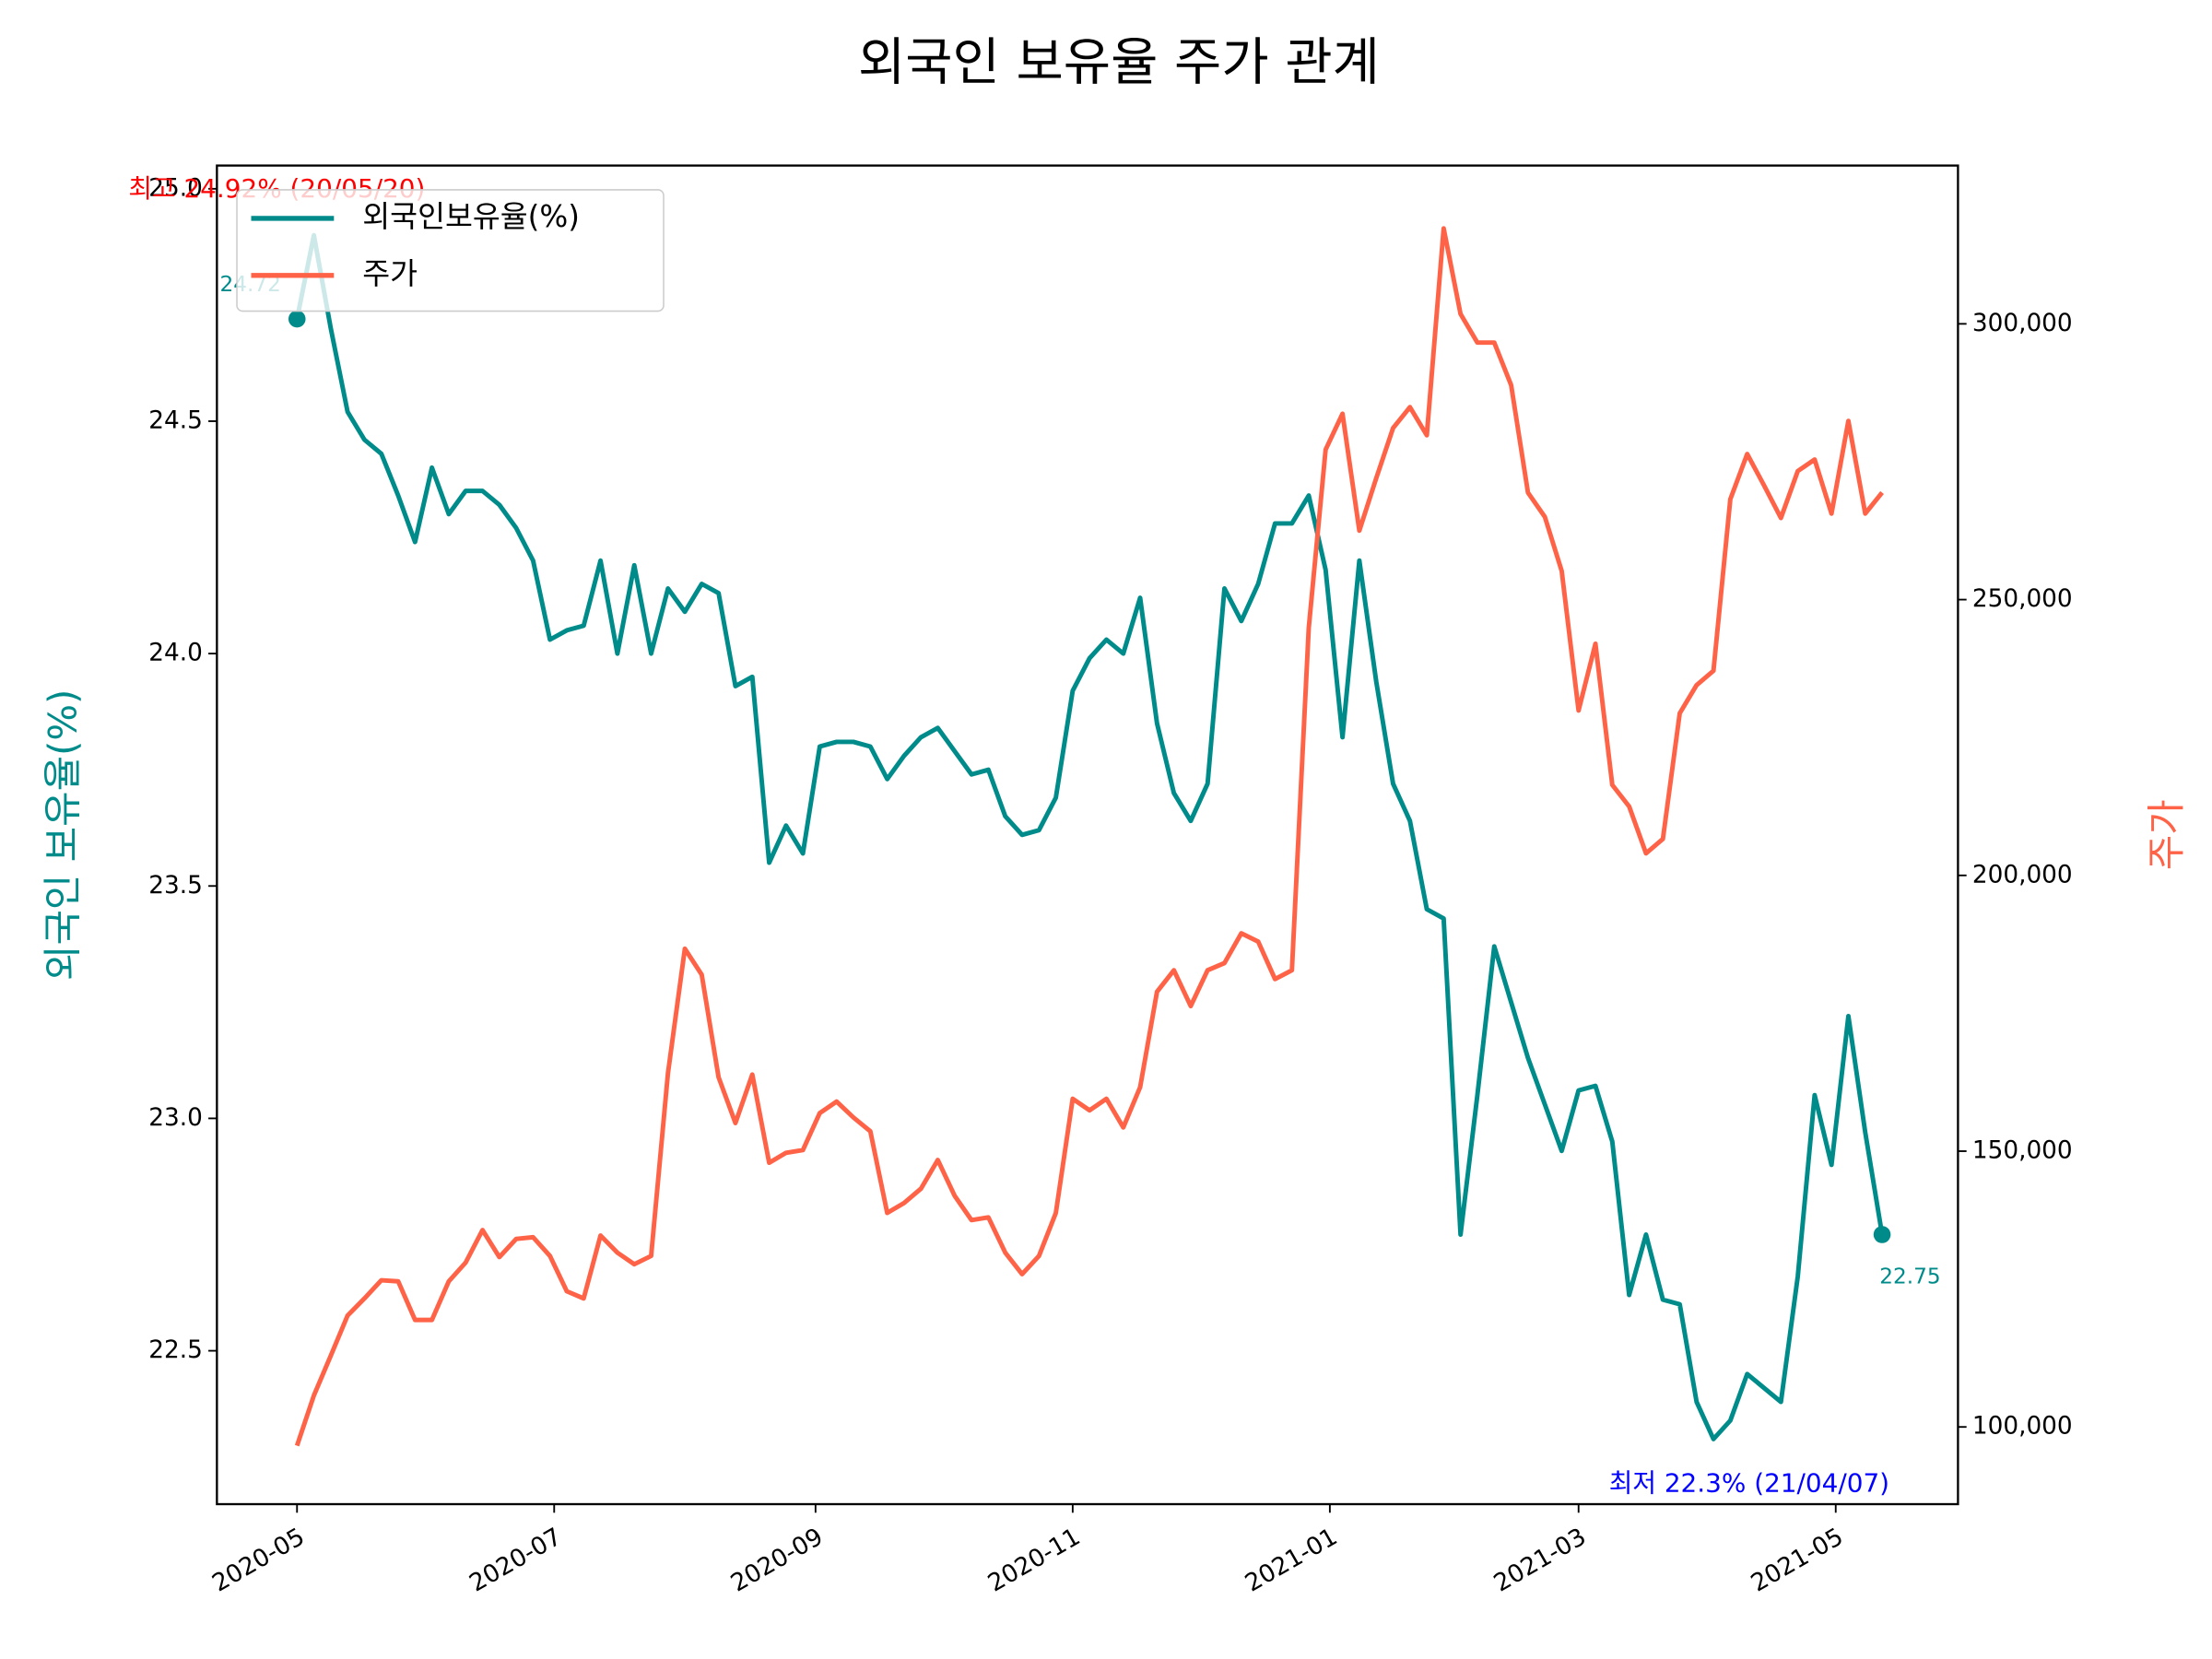 The height and width of the screenshot is (1659, 2212). Describe the element at coordinates (175, 188) in the screenshot. I see `y-tick-label: 25.0` at that location.